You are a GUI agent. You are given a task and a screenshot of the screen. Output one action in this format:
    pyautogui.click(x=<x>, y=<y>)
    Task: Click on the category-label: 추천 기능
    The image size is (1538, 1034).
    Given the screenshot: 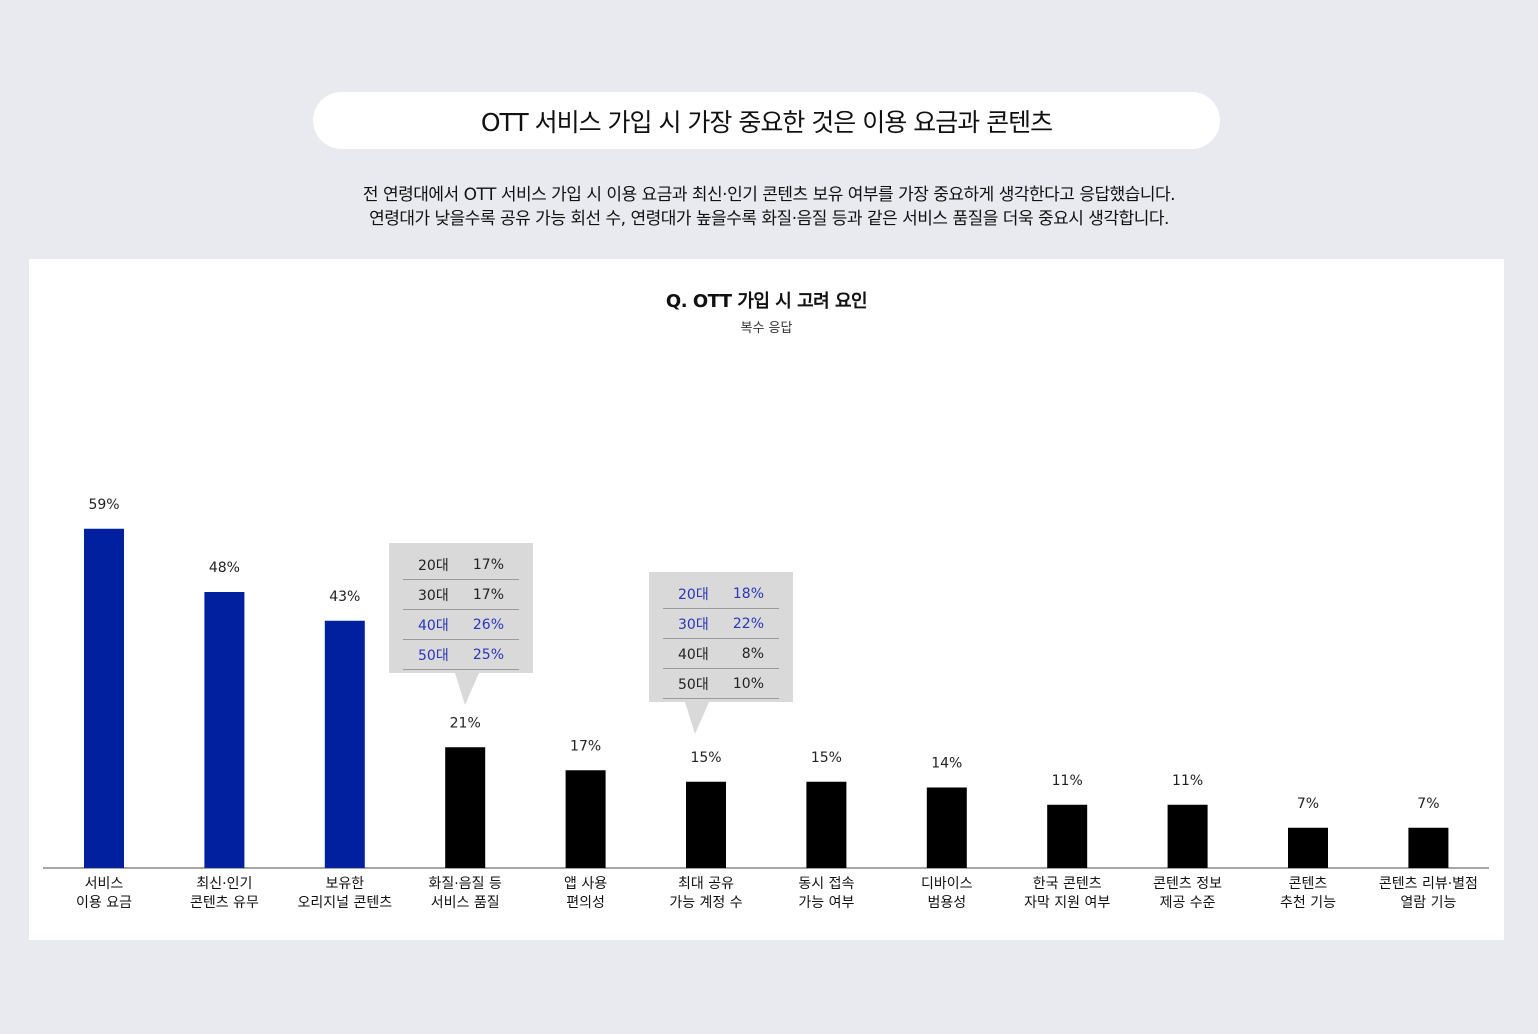 What is the action you would take?
    pyautogui.click(x=1308, y=903)
    